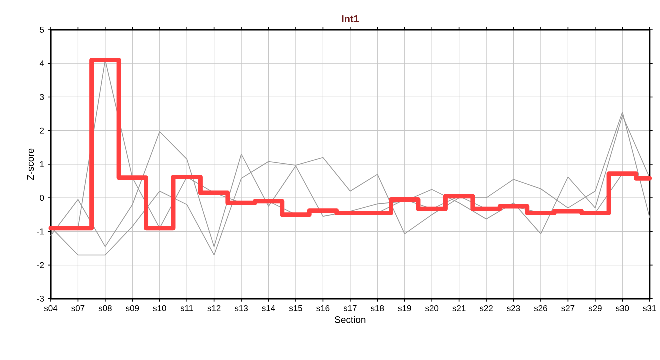 The height and width of the screenshot is (360, 660). What do you see at coordinates (377, 308) in the screenshot?
I see `x-tick-label: s18` at bounding box center [377, 308].